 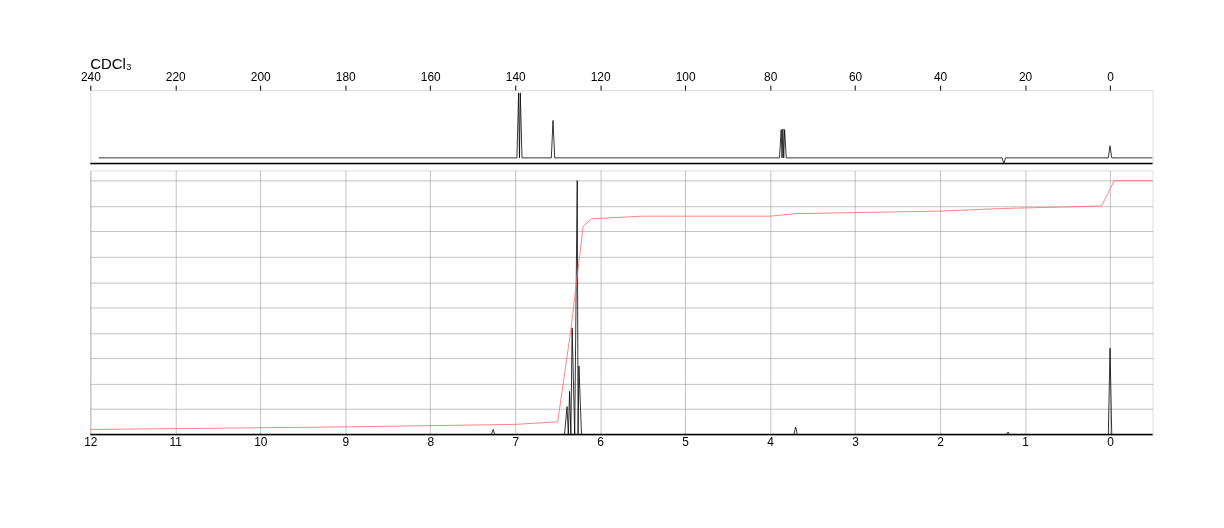 What do you see at coordinates (941, 441) in the screenshot?
I see `x-tick-label: 2` at bounding box center [941, 441].